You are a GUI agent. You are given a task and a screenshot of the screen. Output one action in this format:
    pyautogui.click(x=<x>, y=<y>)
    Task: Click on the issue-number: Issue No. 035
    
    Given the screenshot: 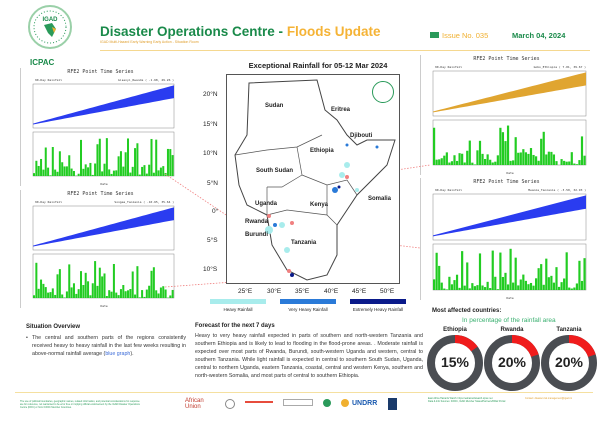 What is the action you would take?
    pyautogui.click(x=459, y=35)
    